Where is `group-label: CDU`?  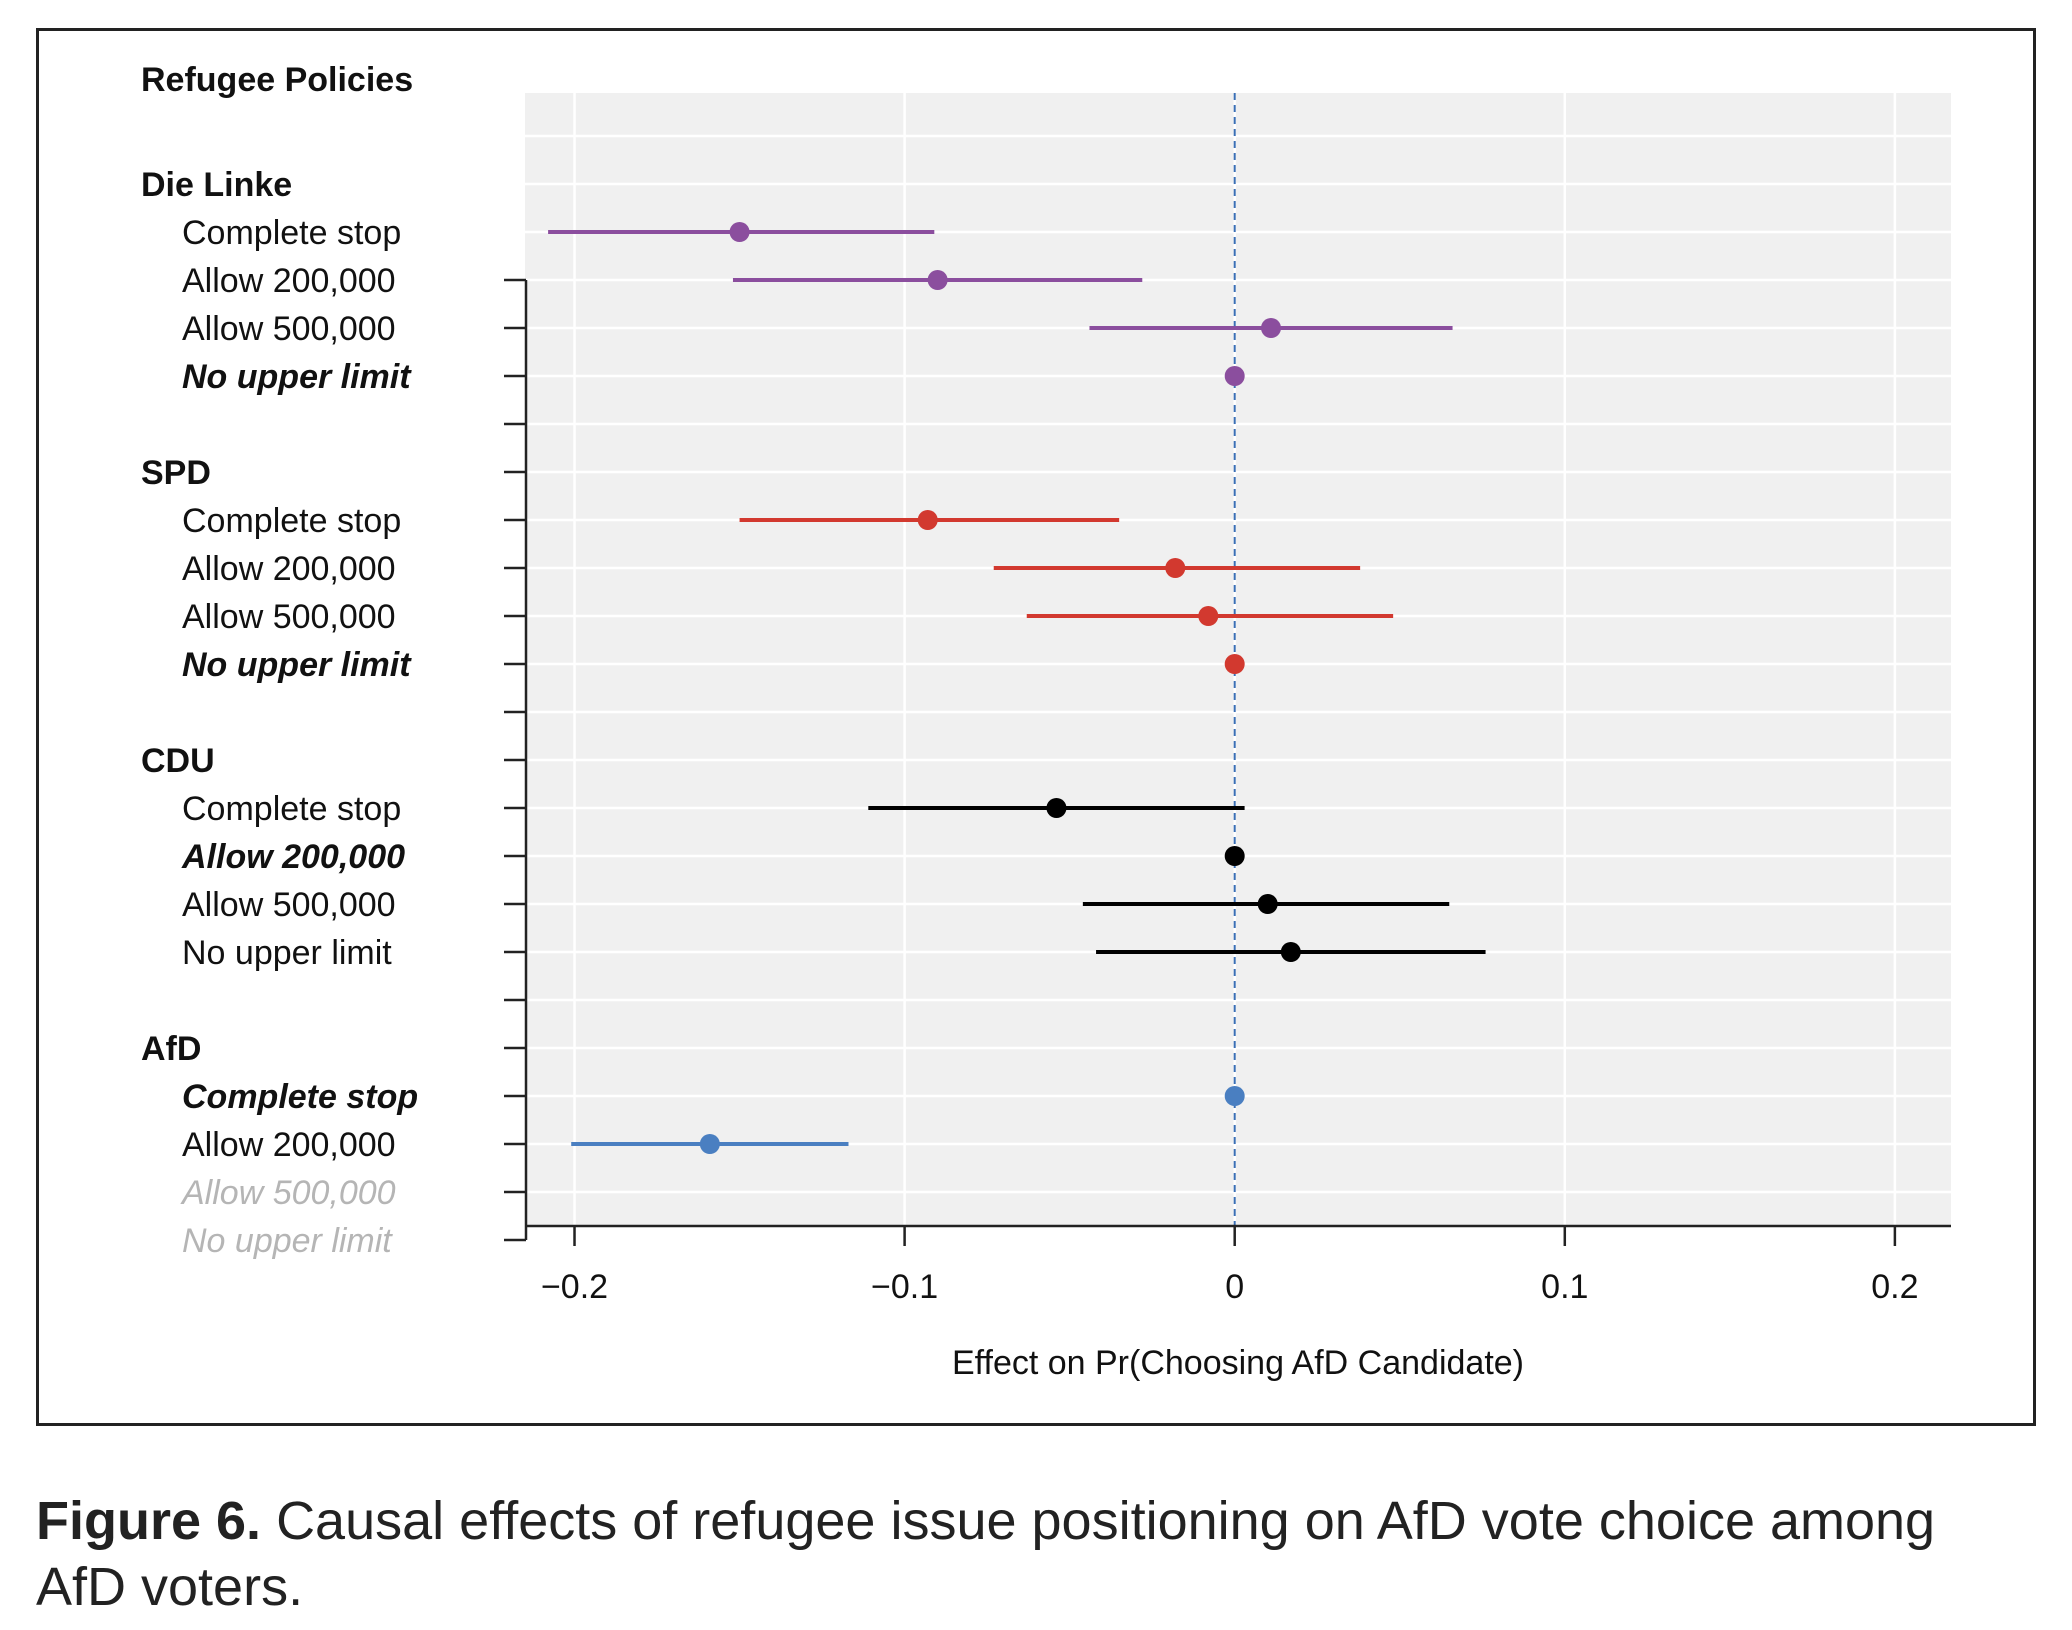
group-label: CDU is located at coordinates (178, 761).